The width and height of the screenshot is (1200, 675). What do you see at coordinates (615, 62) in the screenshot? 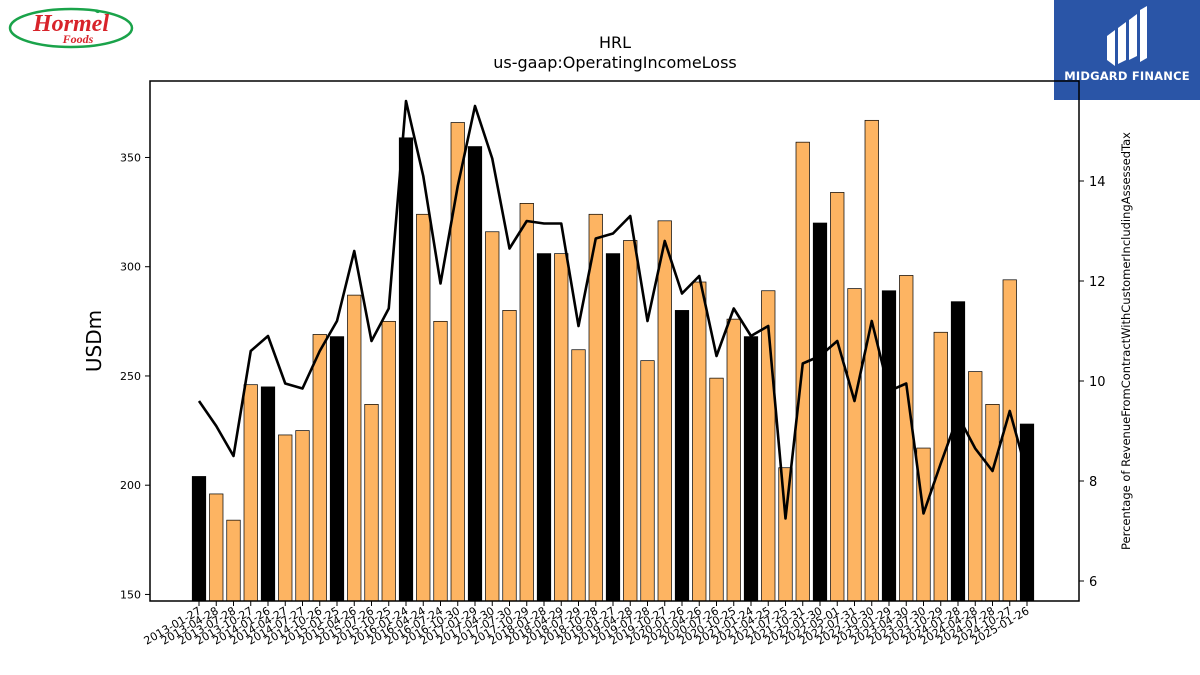
I see `chart-subtitle: us-gaap:OperatingIncomeLoss` at bounding box center [615, 62].